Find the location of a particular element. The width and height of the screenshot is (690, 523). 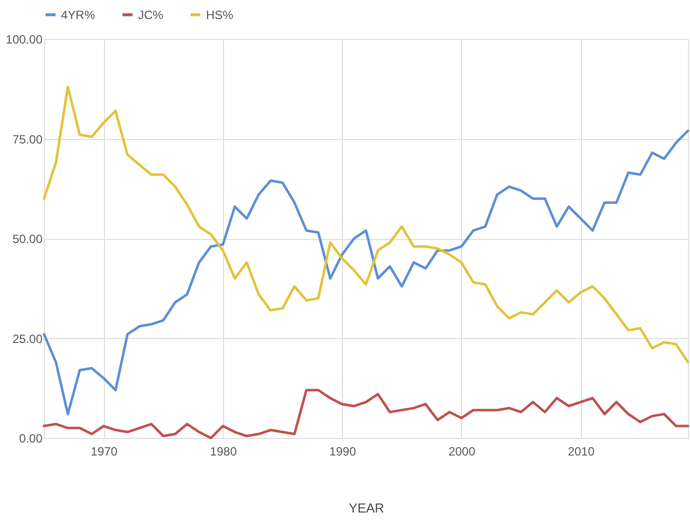

line-series is located at coordinates (366, 414).